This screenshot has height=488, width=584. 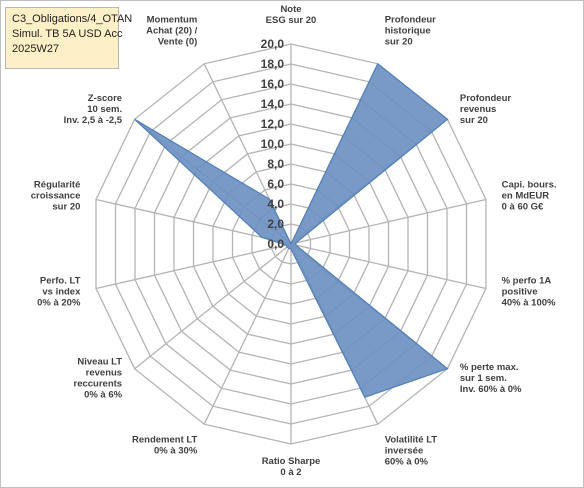 I want to click on radial-tick-label: 16,0, so click(x=273, y=84).